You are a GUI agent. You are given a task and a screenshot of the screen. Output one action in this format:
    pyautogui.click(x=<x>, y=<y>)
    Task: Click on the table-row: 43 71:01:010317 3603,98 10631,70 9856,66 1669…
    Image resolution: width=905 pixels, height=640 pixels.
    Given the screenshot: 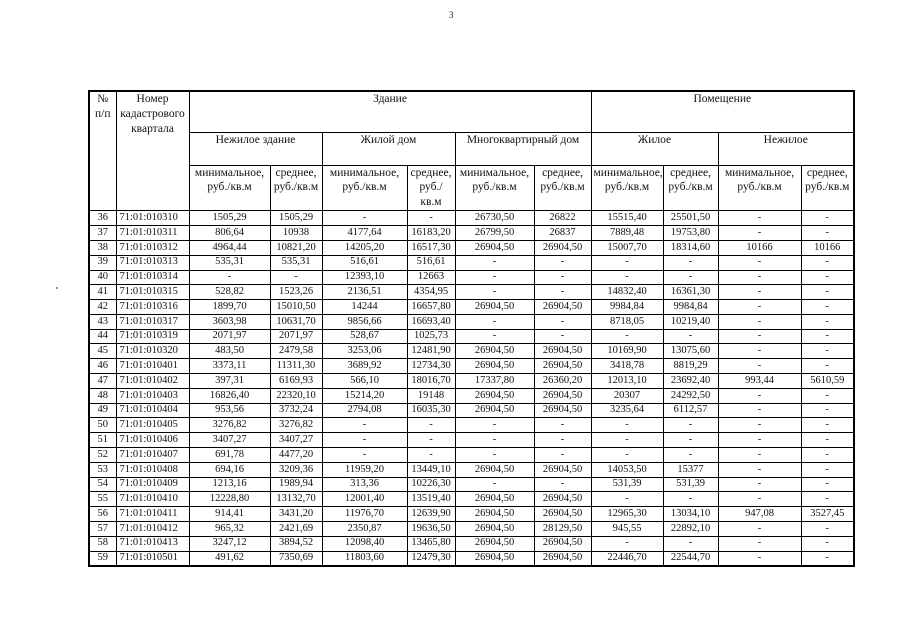 What is the action you would take?
    pyautogui.click(x=471, y=321)
    